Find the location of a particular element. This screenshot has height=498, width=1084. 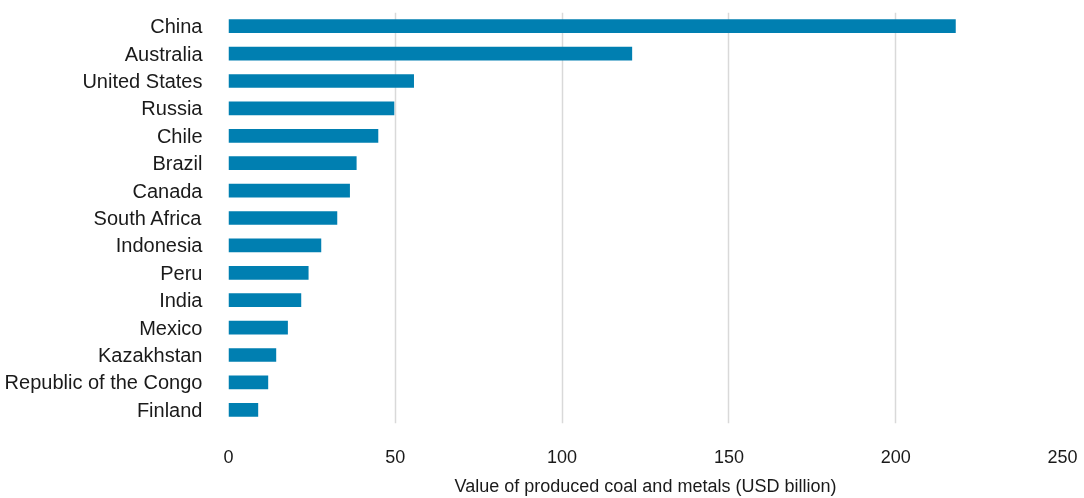

x-tick-label: 50 is located at coordinates (395, 456).